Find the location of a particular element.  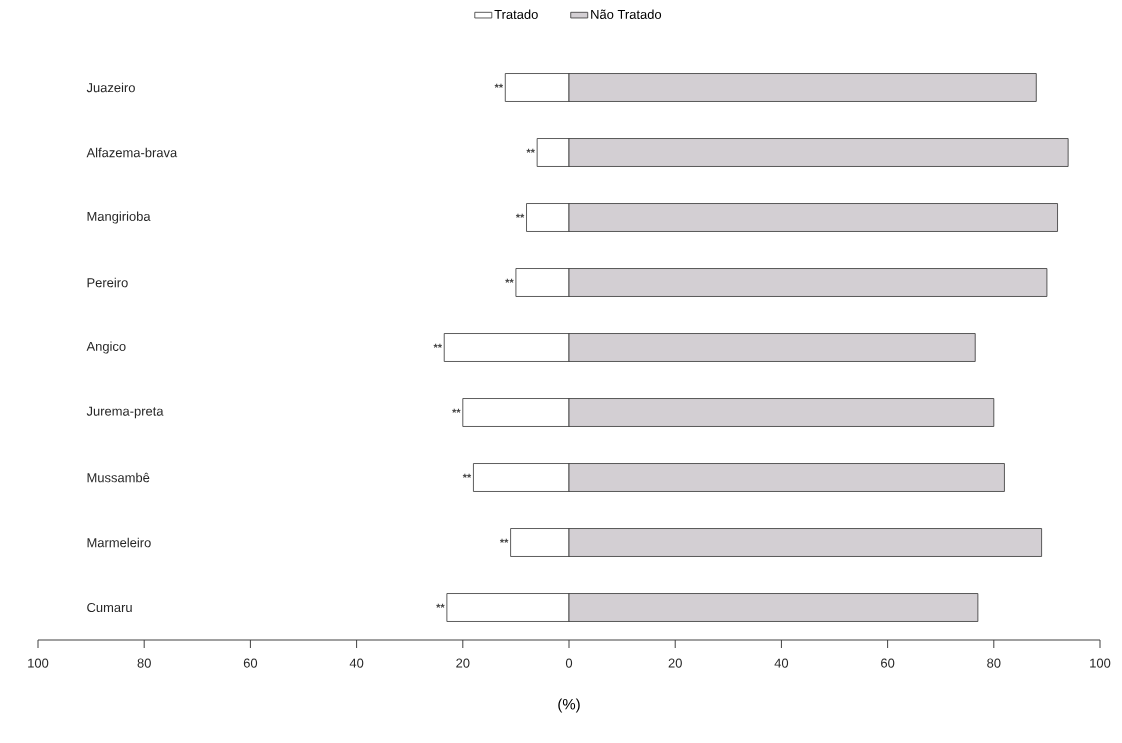

y-tick-label: Mussambê is located at coordinates (118, 477).